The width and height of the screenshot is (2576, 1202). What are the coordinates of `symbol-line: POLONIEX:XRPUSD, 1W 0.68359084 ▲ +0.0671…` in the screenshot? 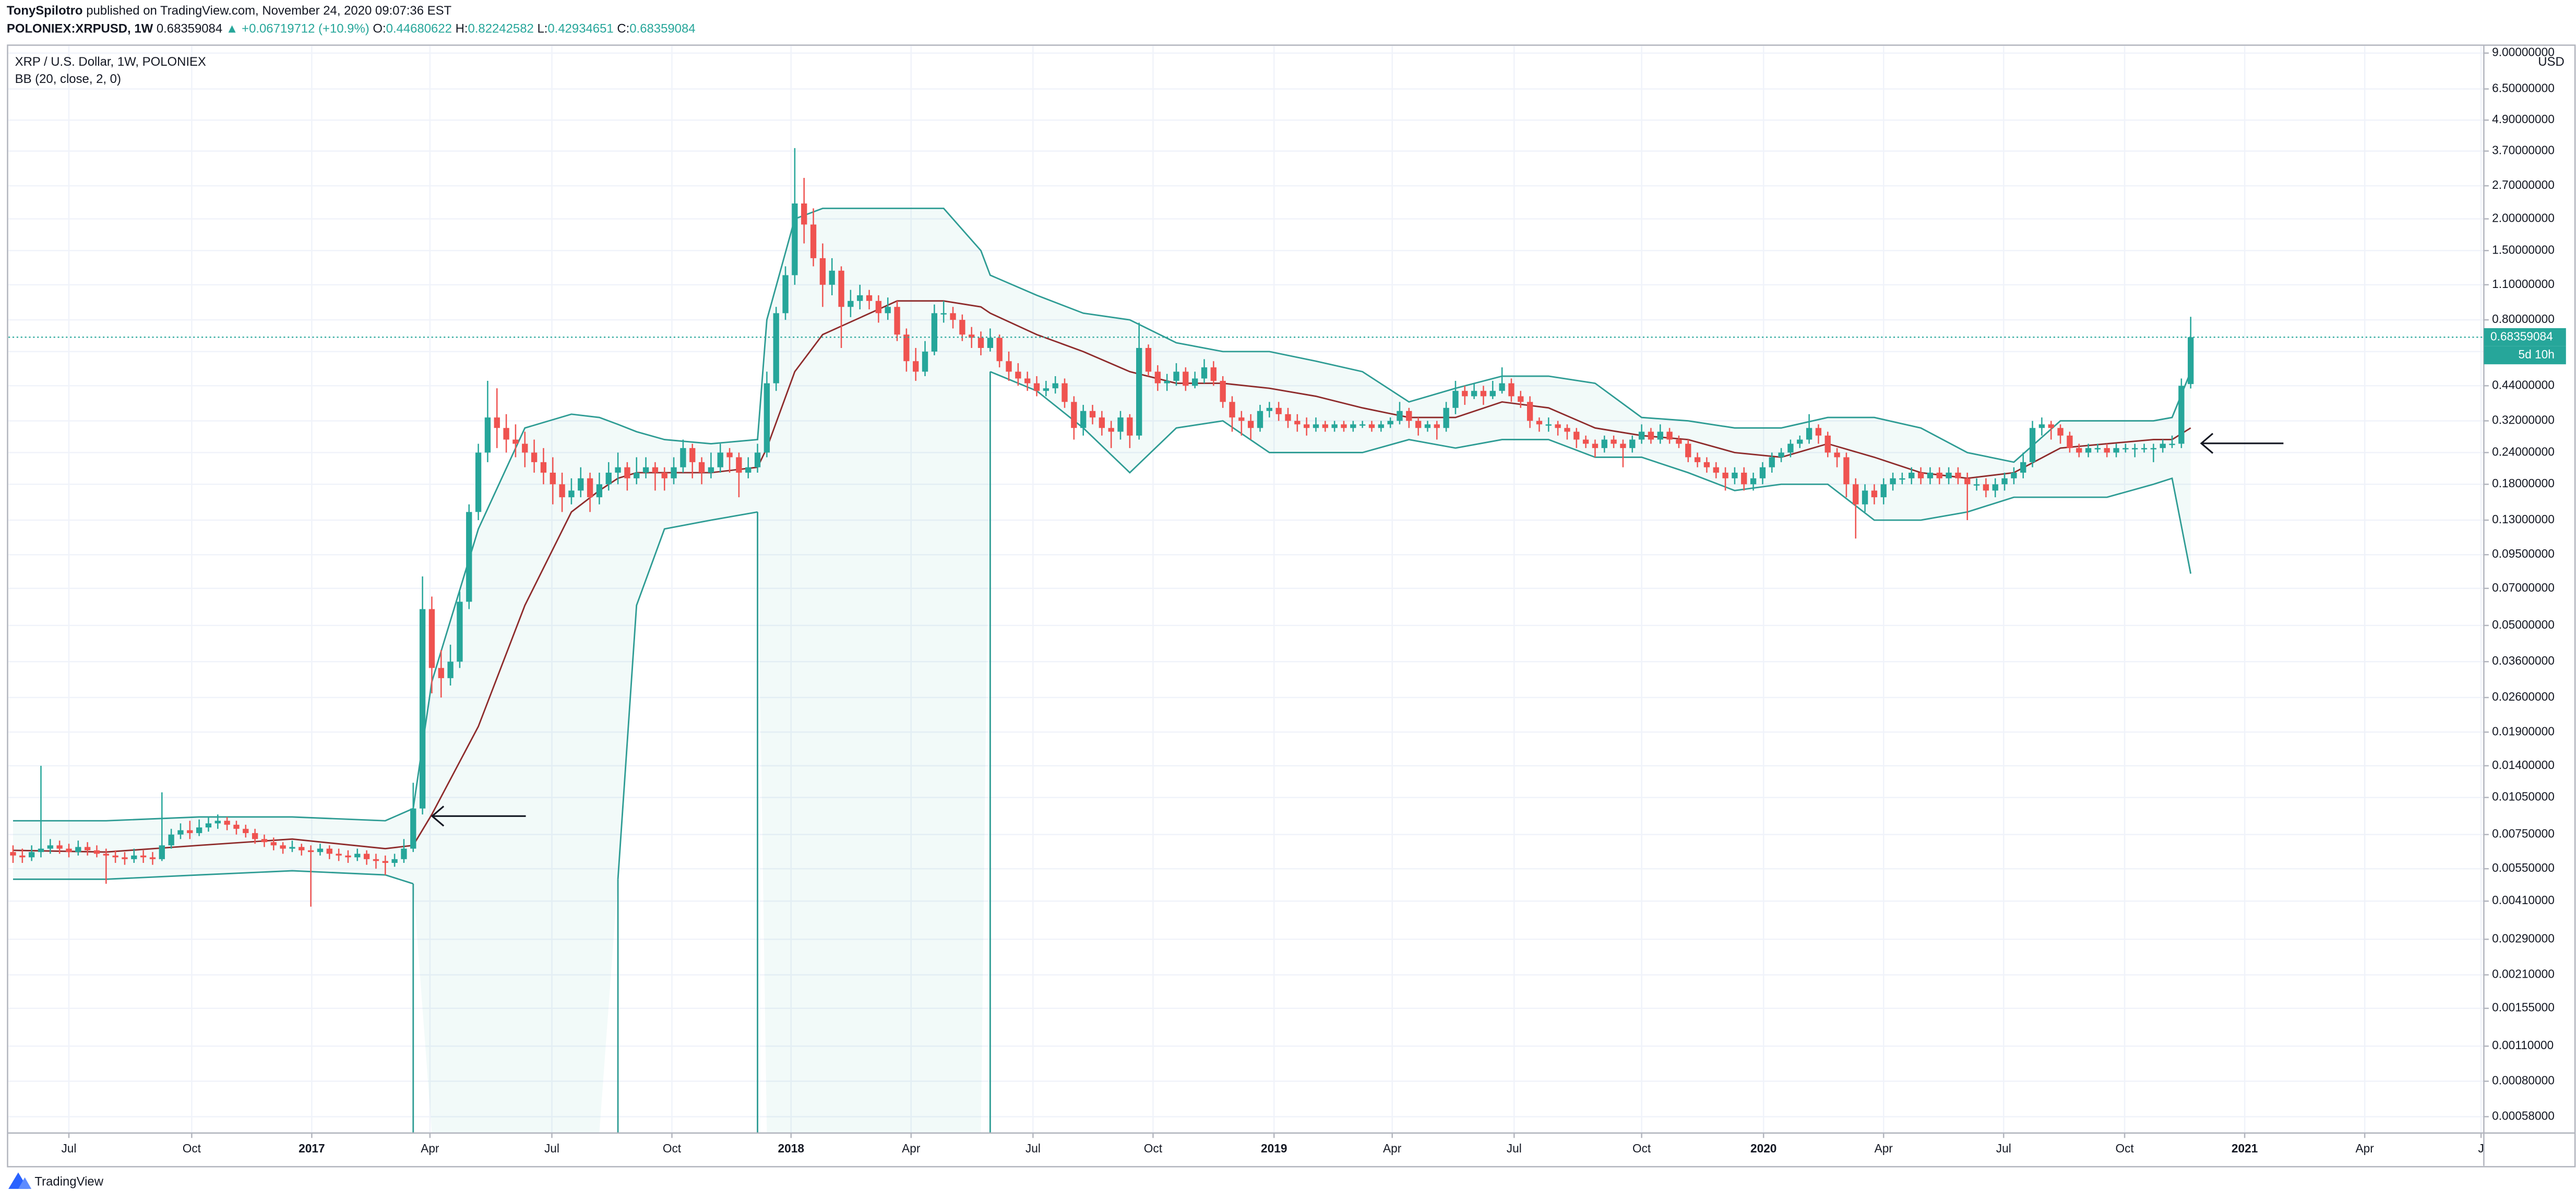 It's located at (351, 29).